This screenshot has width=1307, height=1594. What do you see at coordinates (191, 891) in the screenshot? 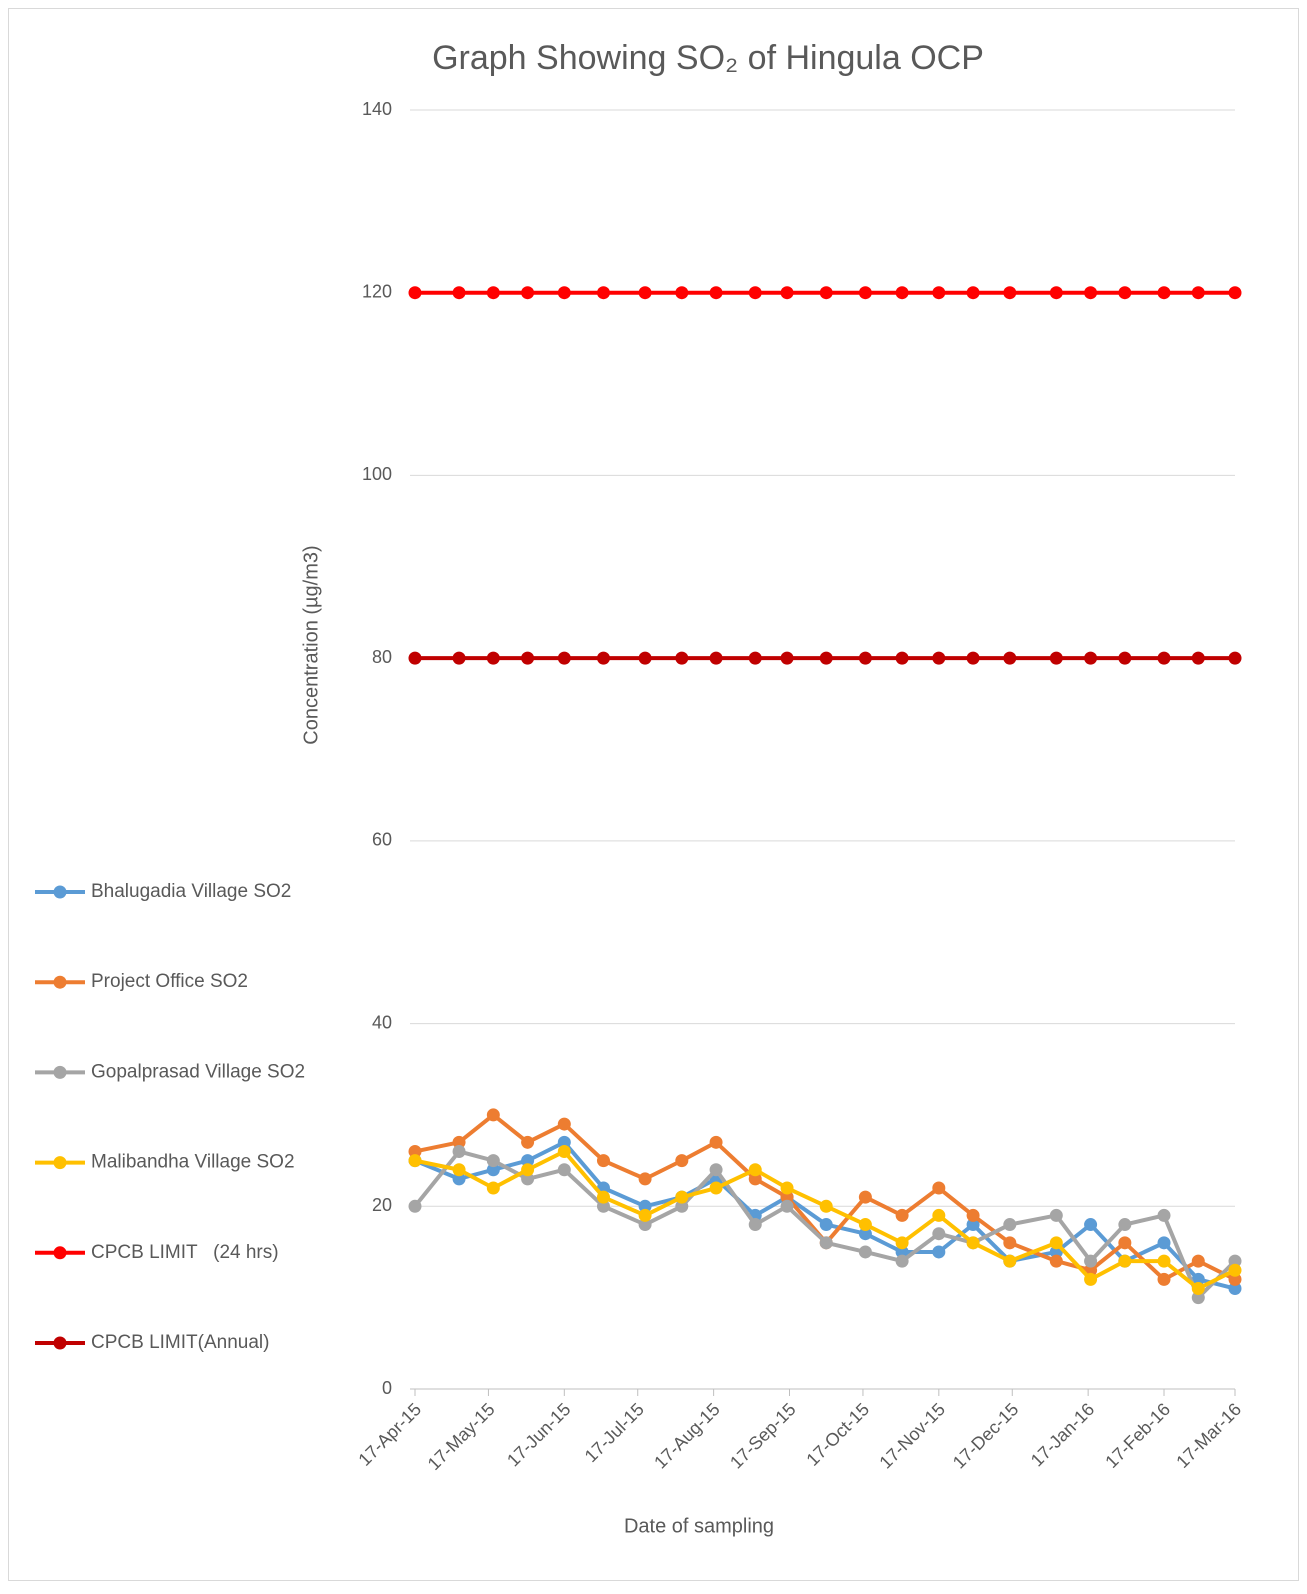
I see `legend-label: Bhalugadia Village SO2` at bounding box center [191, 891].